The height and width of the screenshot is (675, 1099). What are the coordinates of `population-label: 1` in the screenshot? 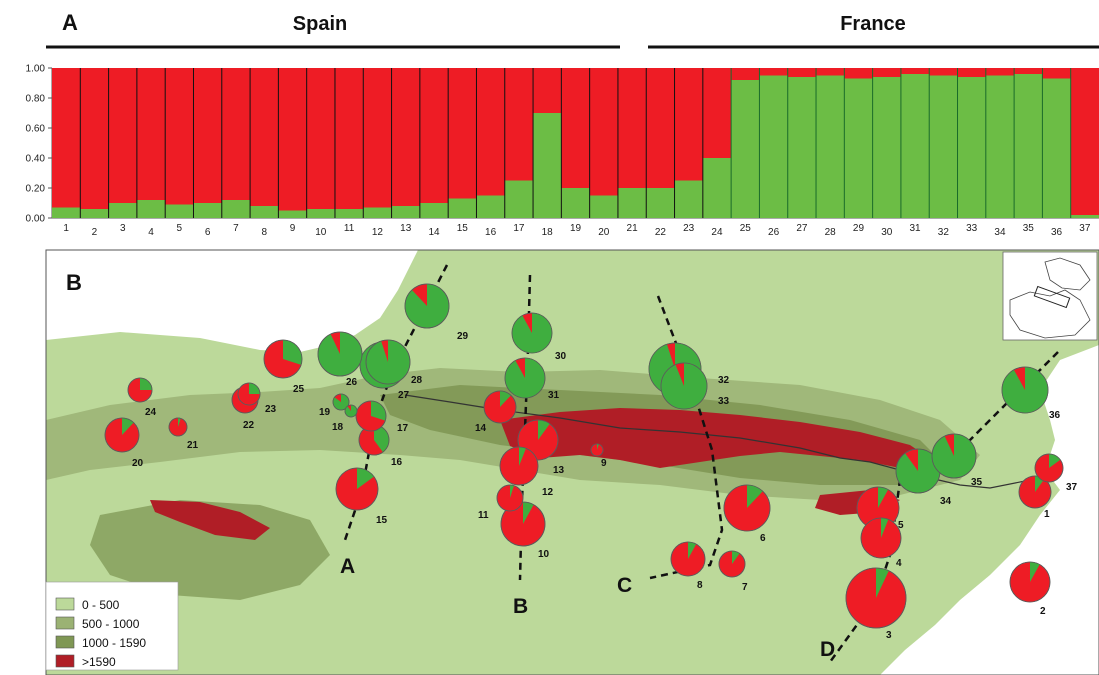 It's located at (66, 228).